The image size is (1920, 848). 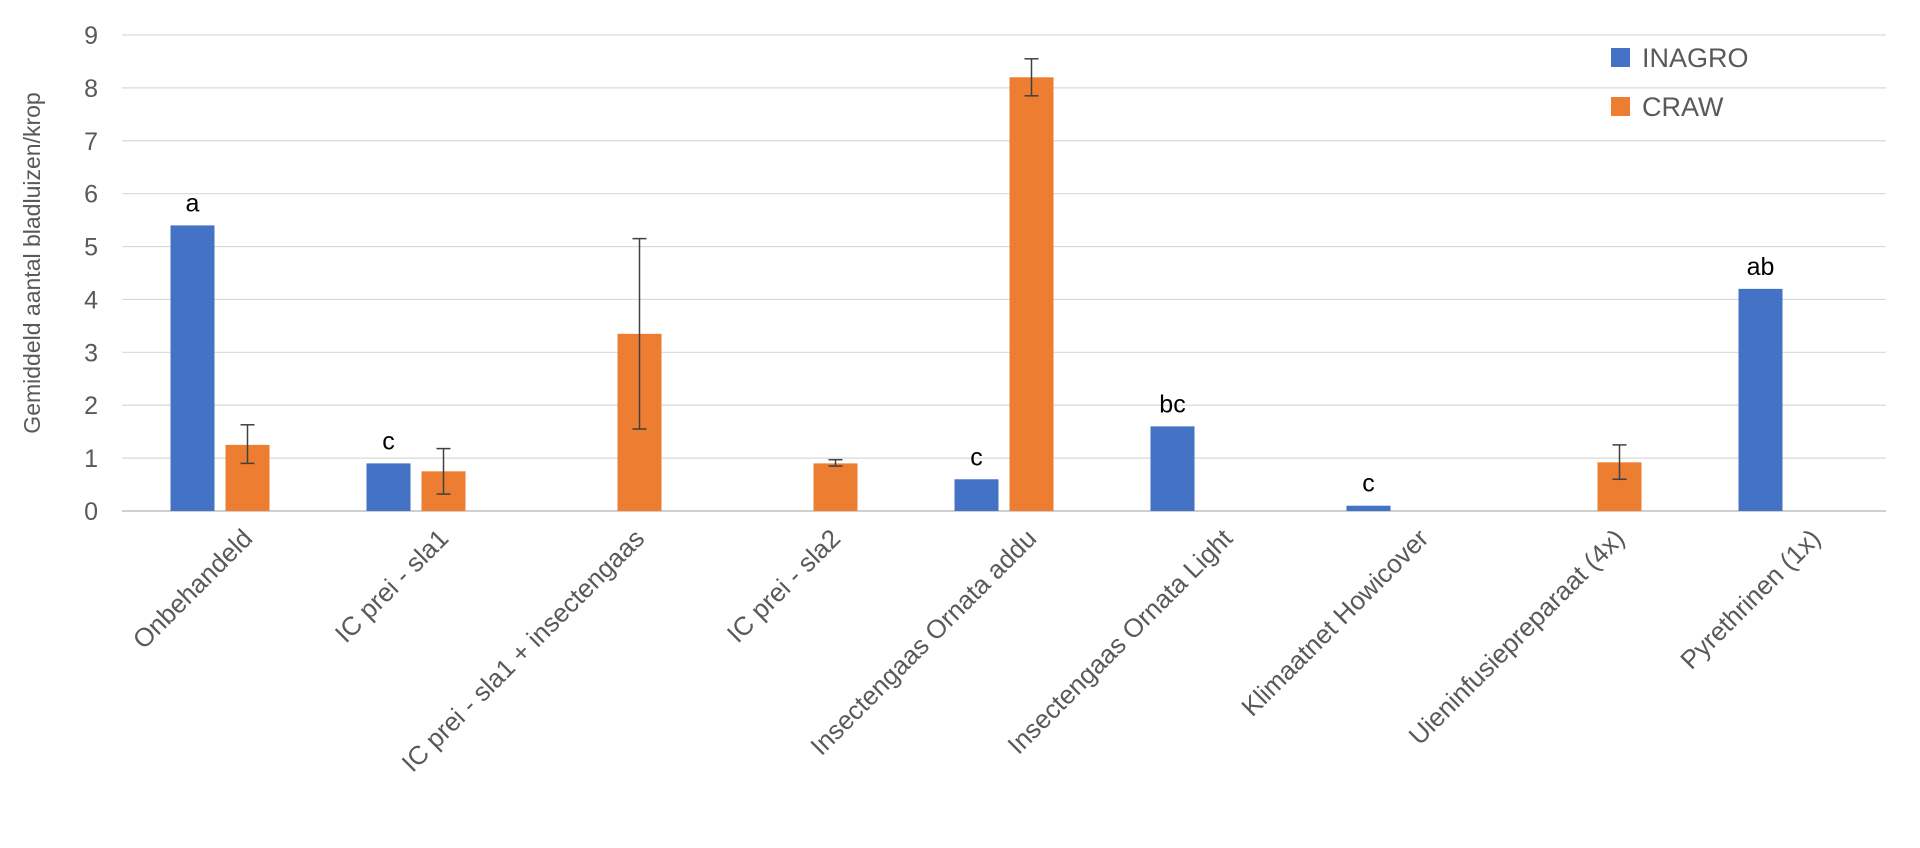 I want to click on y-tick-label: 7, so click(x=91, y=142).